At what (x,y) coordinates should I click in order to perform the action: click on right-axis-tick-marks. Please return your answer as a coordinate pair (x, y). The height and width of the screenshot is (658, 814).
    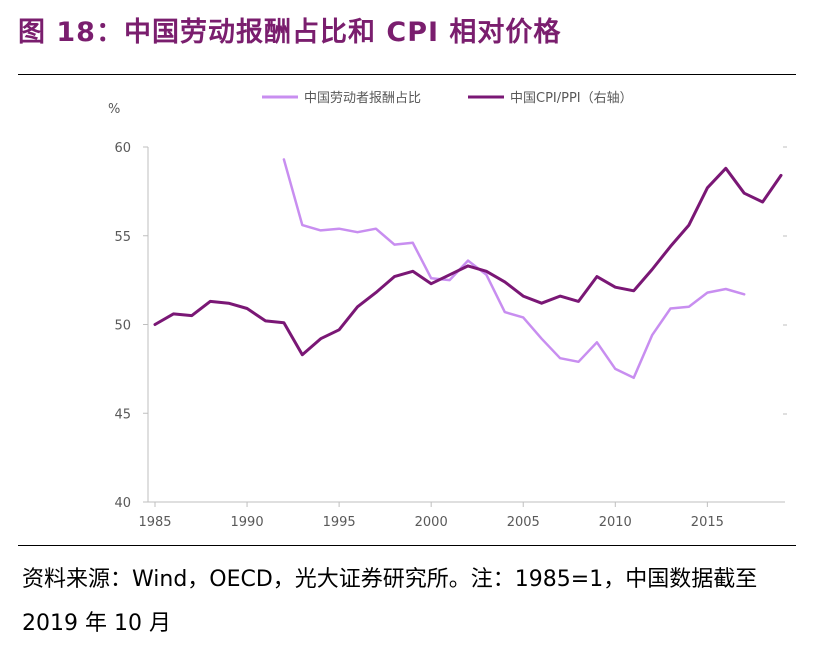
    Looking at the image, I should click on (785, 280).